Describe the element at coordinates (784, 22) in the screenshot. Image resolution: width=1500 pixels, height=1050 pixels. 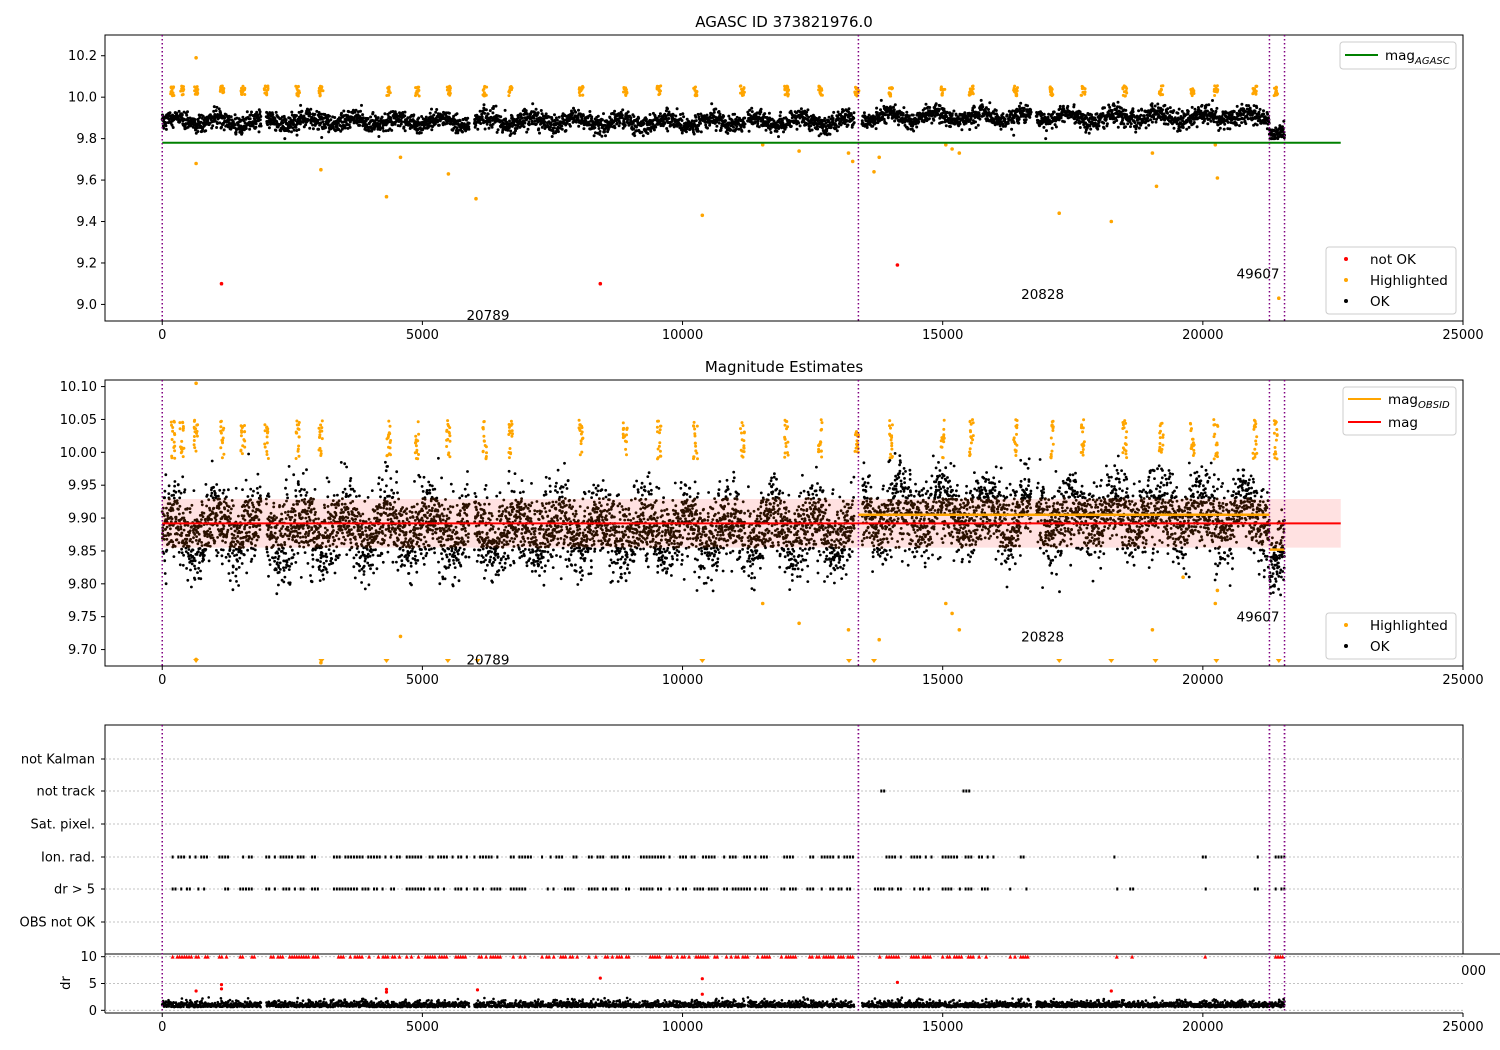
I see `agasc-title: AGASC ID 373821976.0` at that location.